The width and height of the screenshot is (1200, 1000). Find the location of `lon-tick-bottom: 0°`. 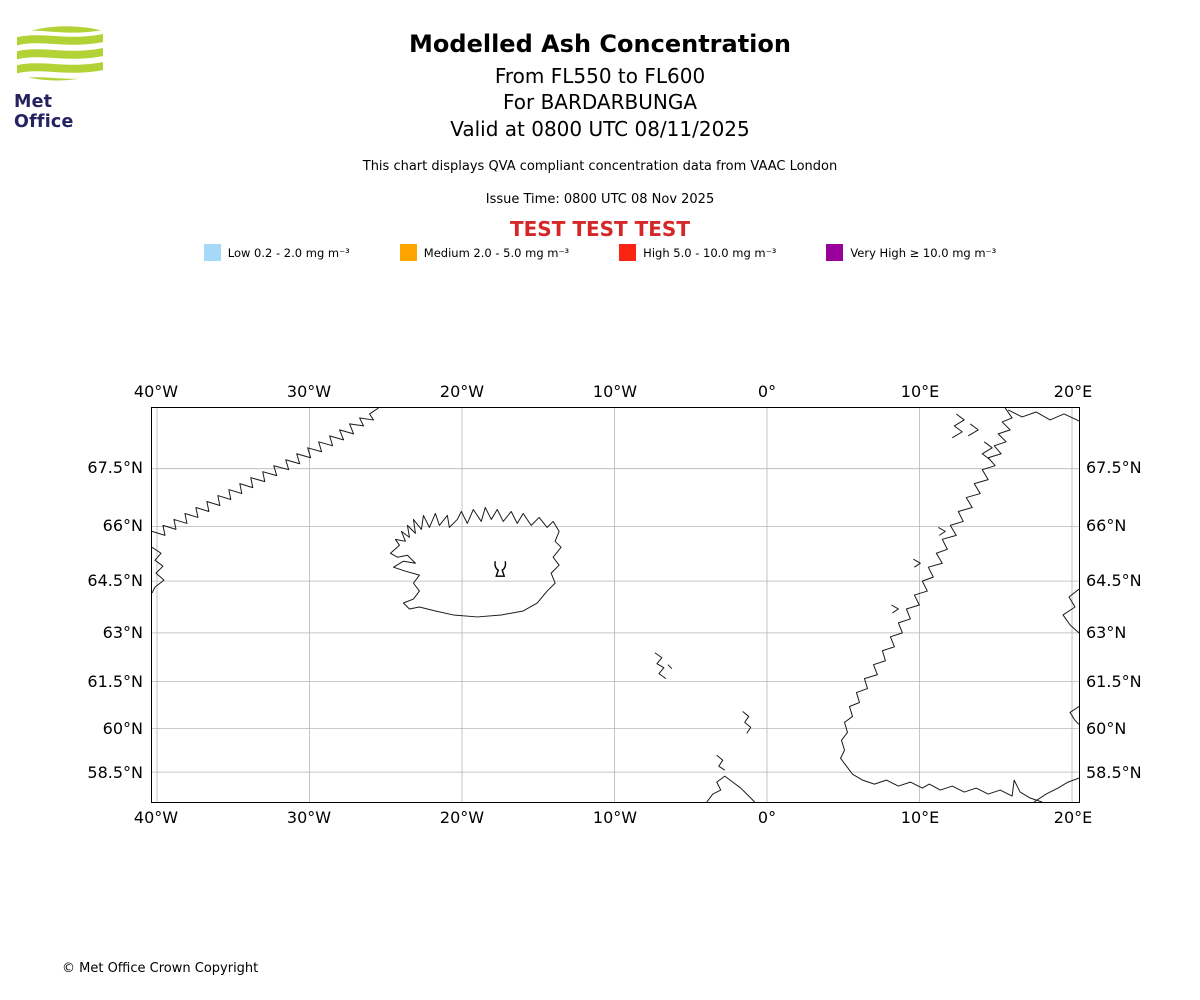

lon-tick-bottom: 0° is located at coordinates (767, 817).